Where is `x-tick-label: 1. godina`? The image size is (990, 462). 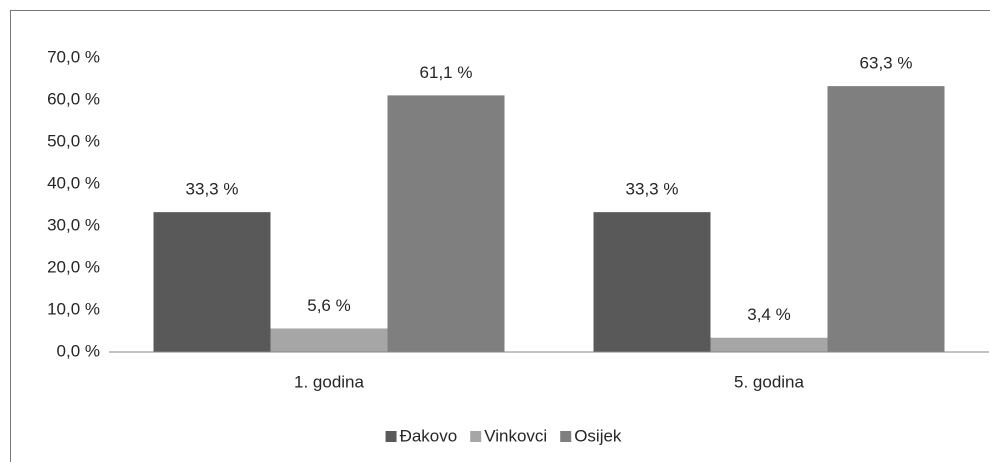 x-tick-label: 1. godina is located at coordinates (329, 381).